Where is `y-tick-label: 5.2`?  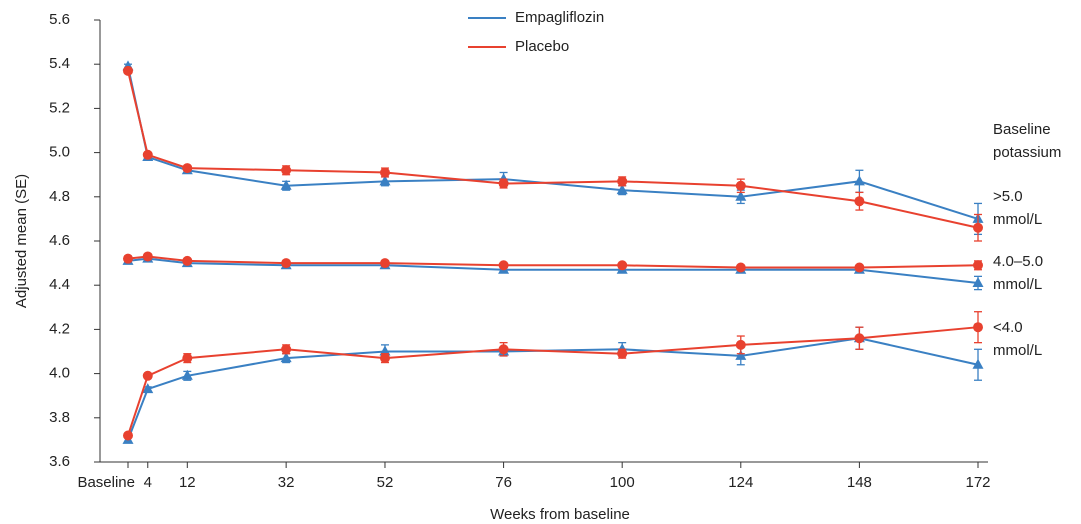
y-tick-label: 5.2 is located at coordinates (59, 107).